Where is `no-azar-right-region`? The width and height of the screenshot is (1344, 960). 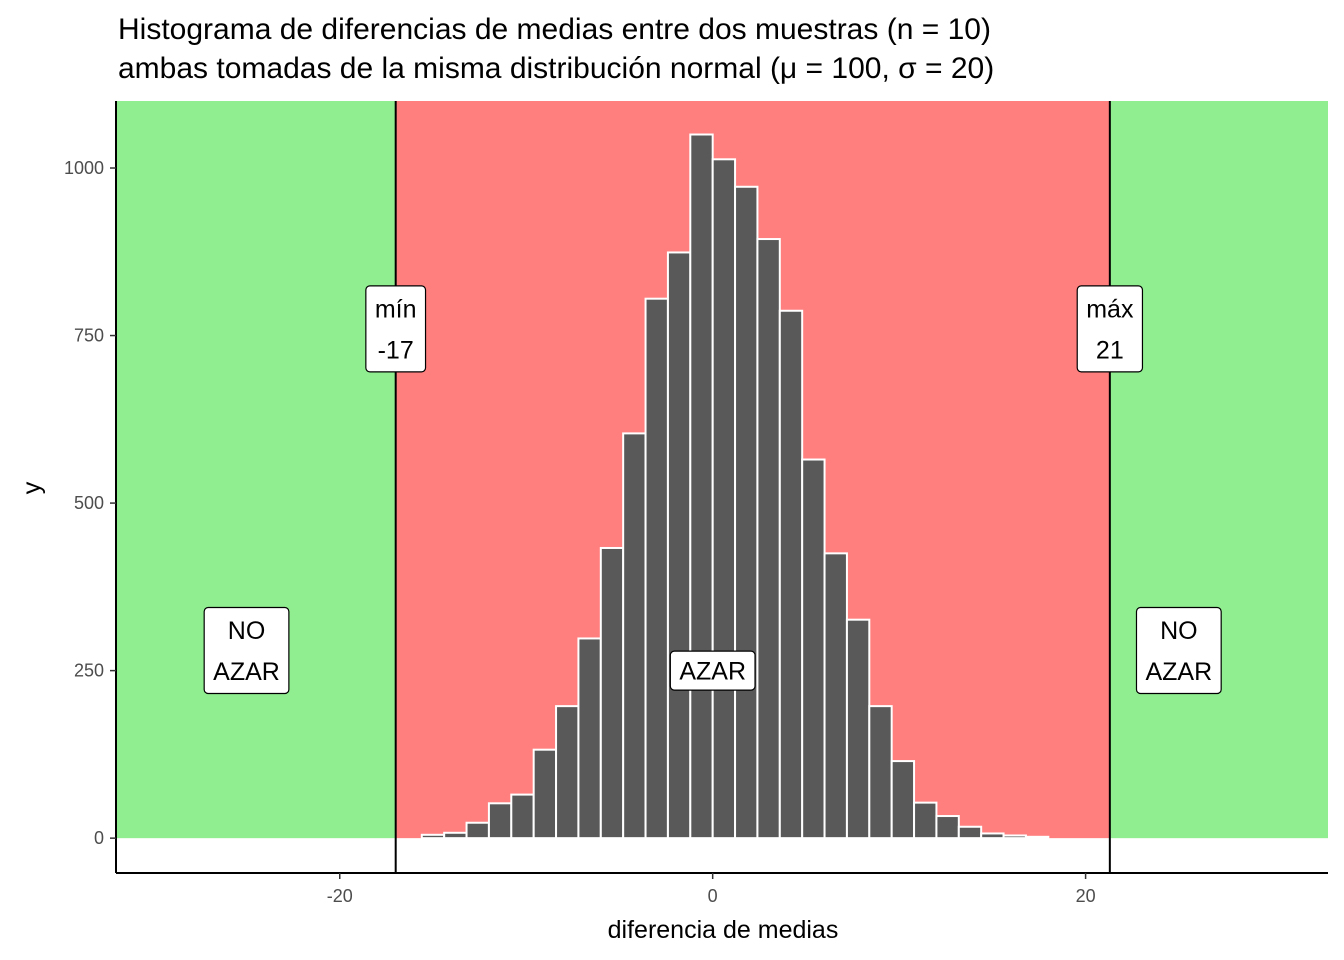
no-azar-right-region is located at coordinates (1218, 470).